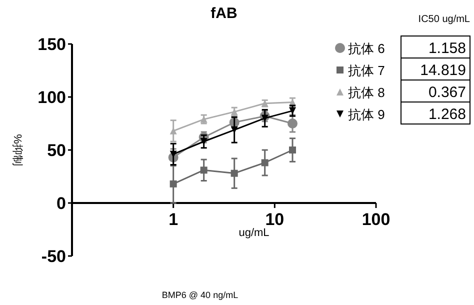  What do you see at coordinates (447, 48) in the screenshot?
I see `text: 1.158` at bounding box center [447, 48].